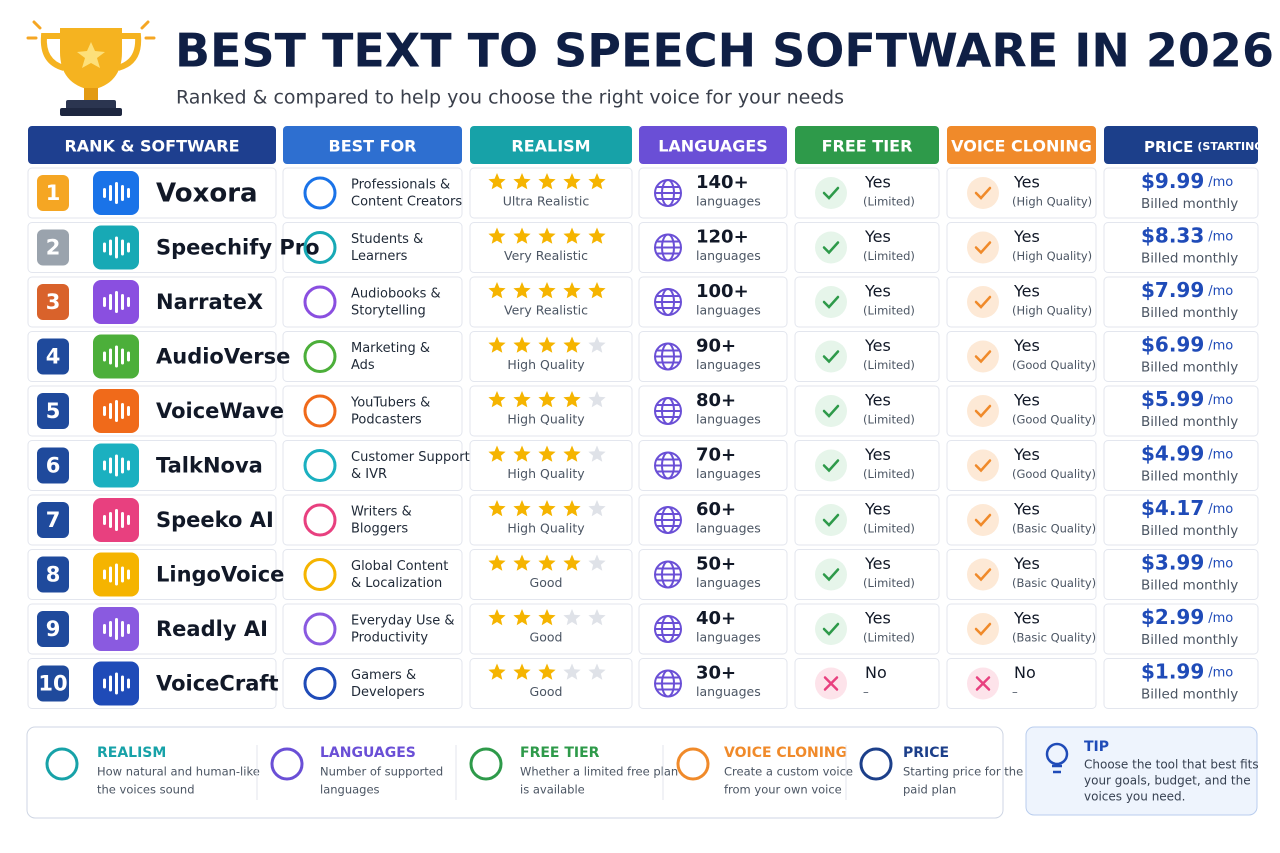 The width and height of the screenshot is (1280, 853). What do you see at coordinates (410, 457) in the screenshot?
I see `best-for-text: Customer Support` at bounding box center [410, 457].